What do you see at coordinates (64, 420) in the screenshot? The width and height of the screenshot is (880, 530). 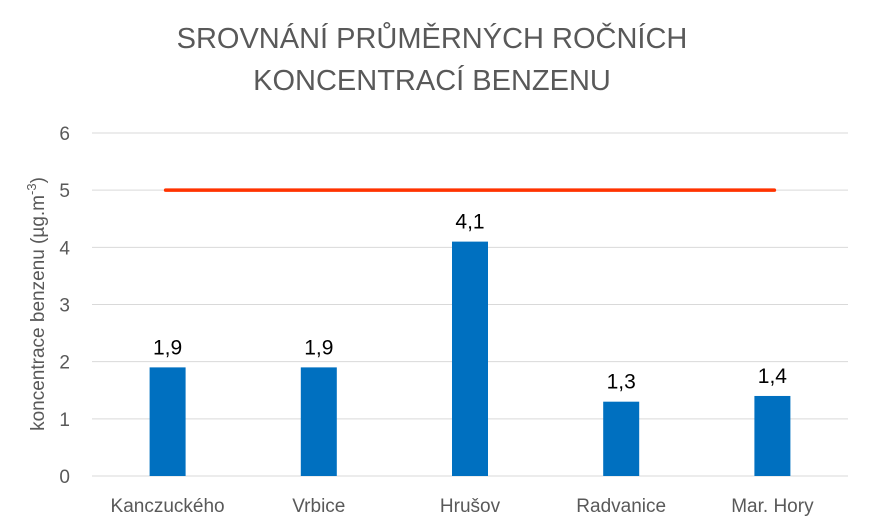 I see `y-tick-label: 1` at bounding box center [64, 420].